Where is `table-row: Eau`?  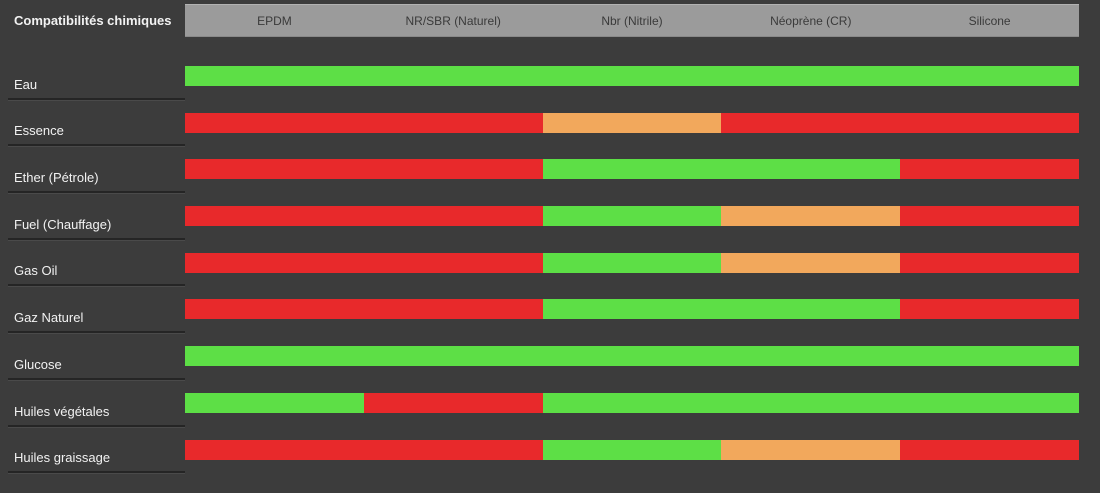
table-row: Eau is located at coordinates (550, 79).